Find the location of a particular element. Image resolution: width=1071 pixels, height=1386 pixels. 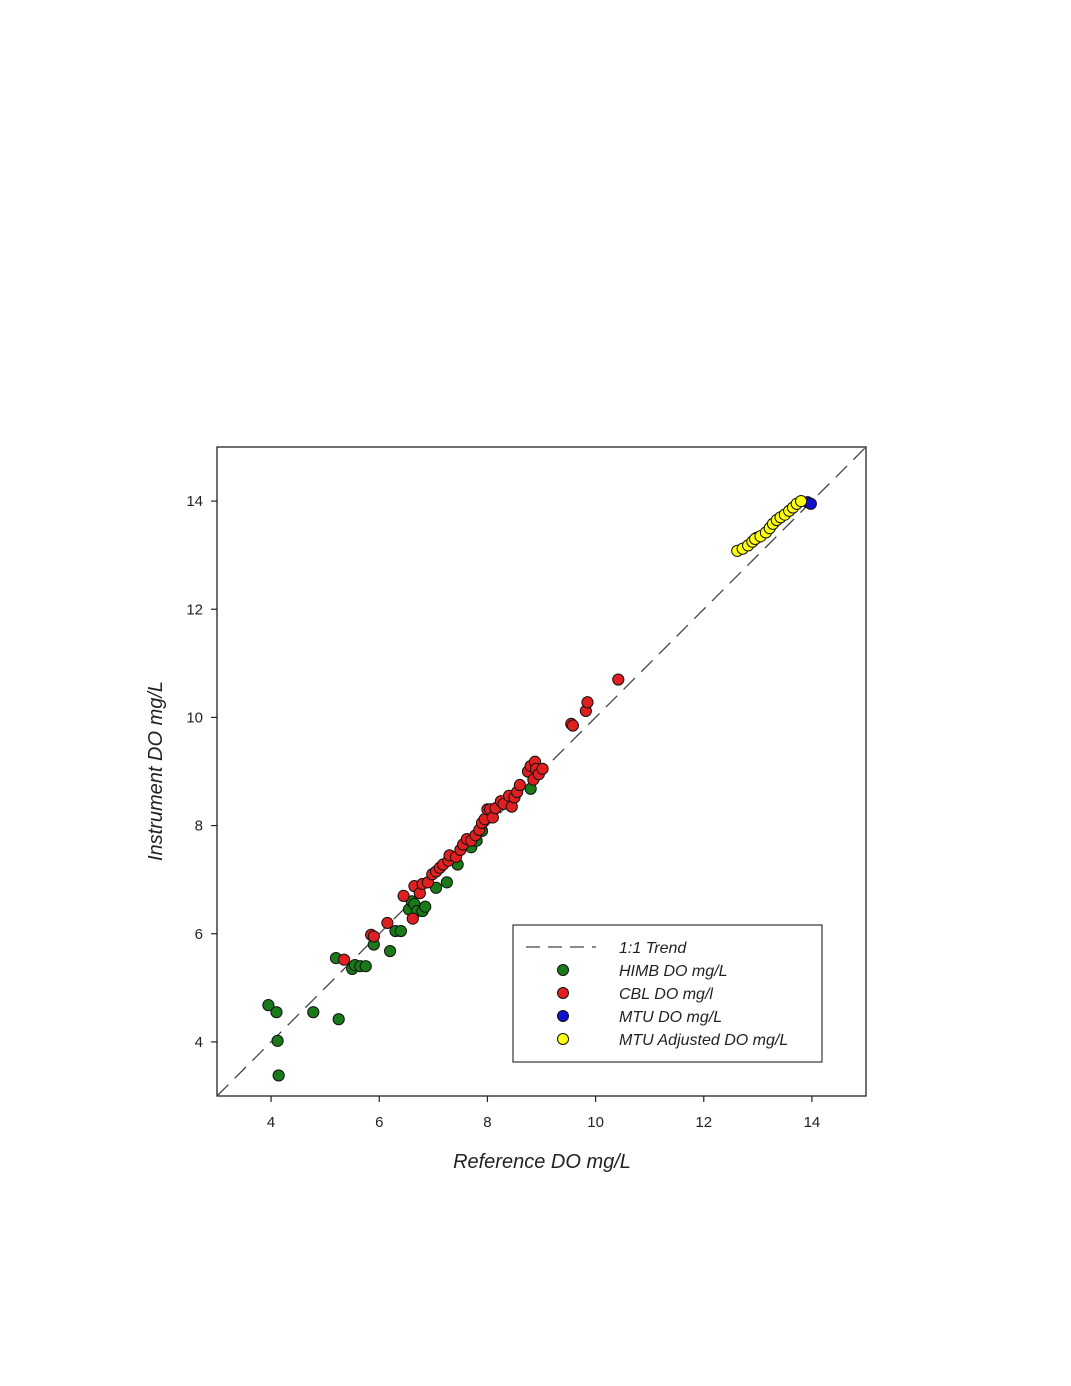

y-tick-label-8: 8 is located at coordinates (199, 826).